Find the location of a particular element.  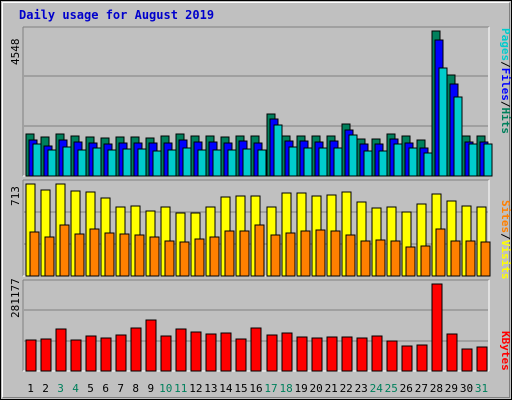

legend-text: Sites/Visits is located at coordinates (505, 240).